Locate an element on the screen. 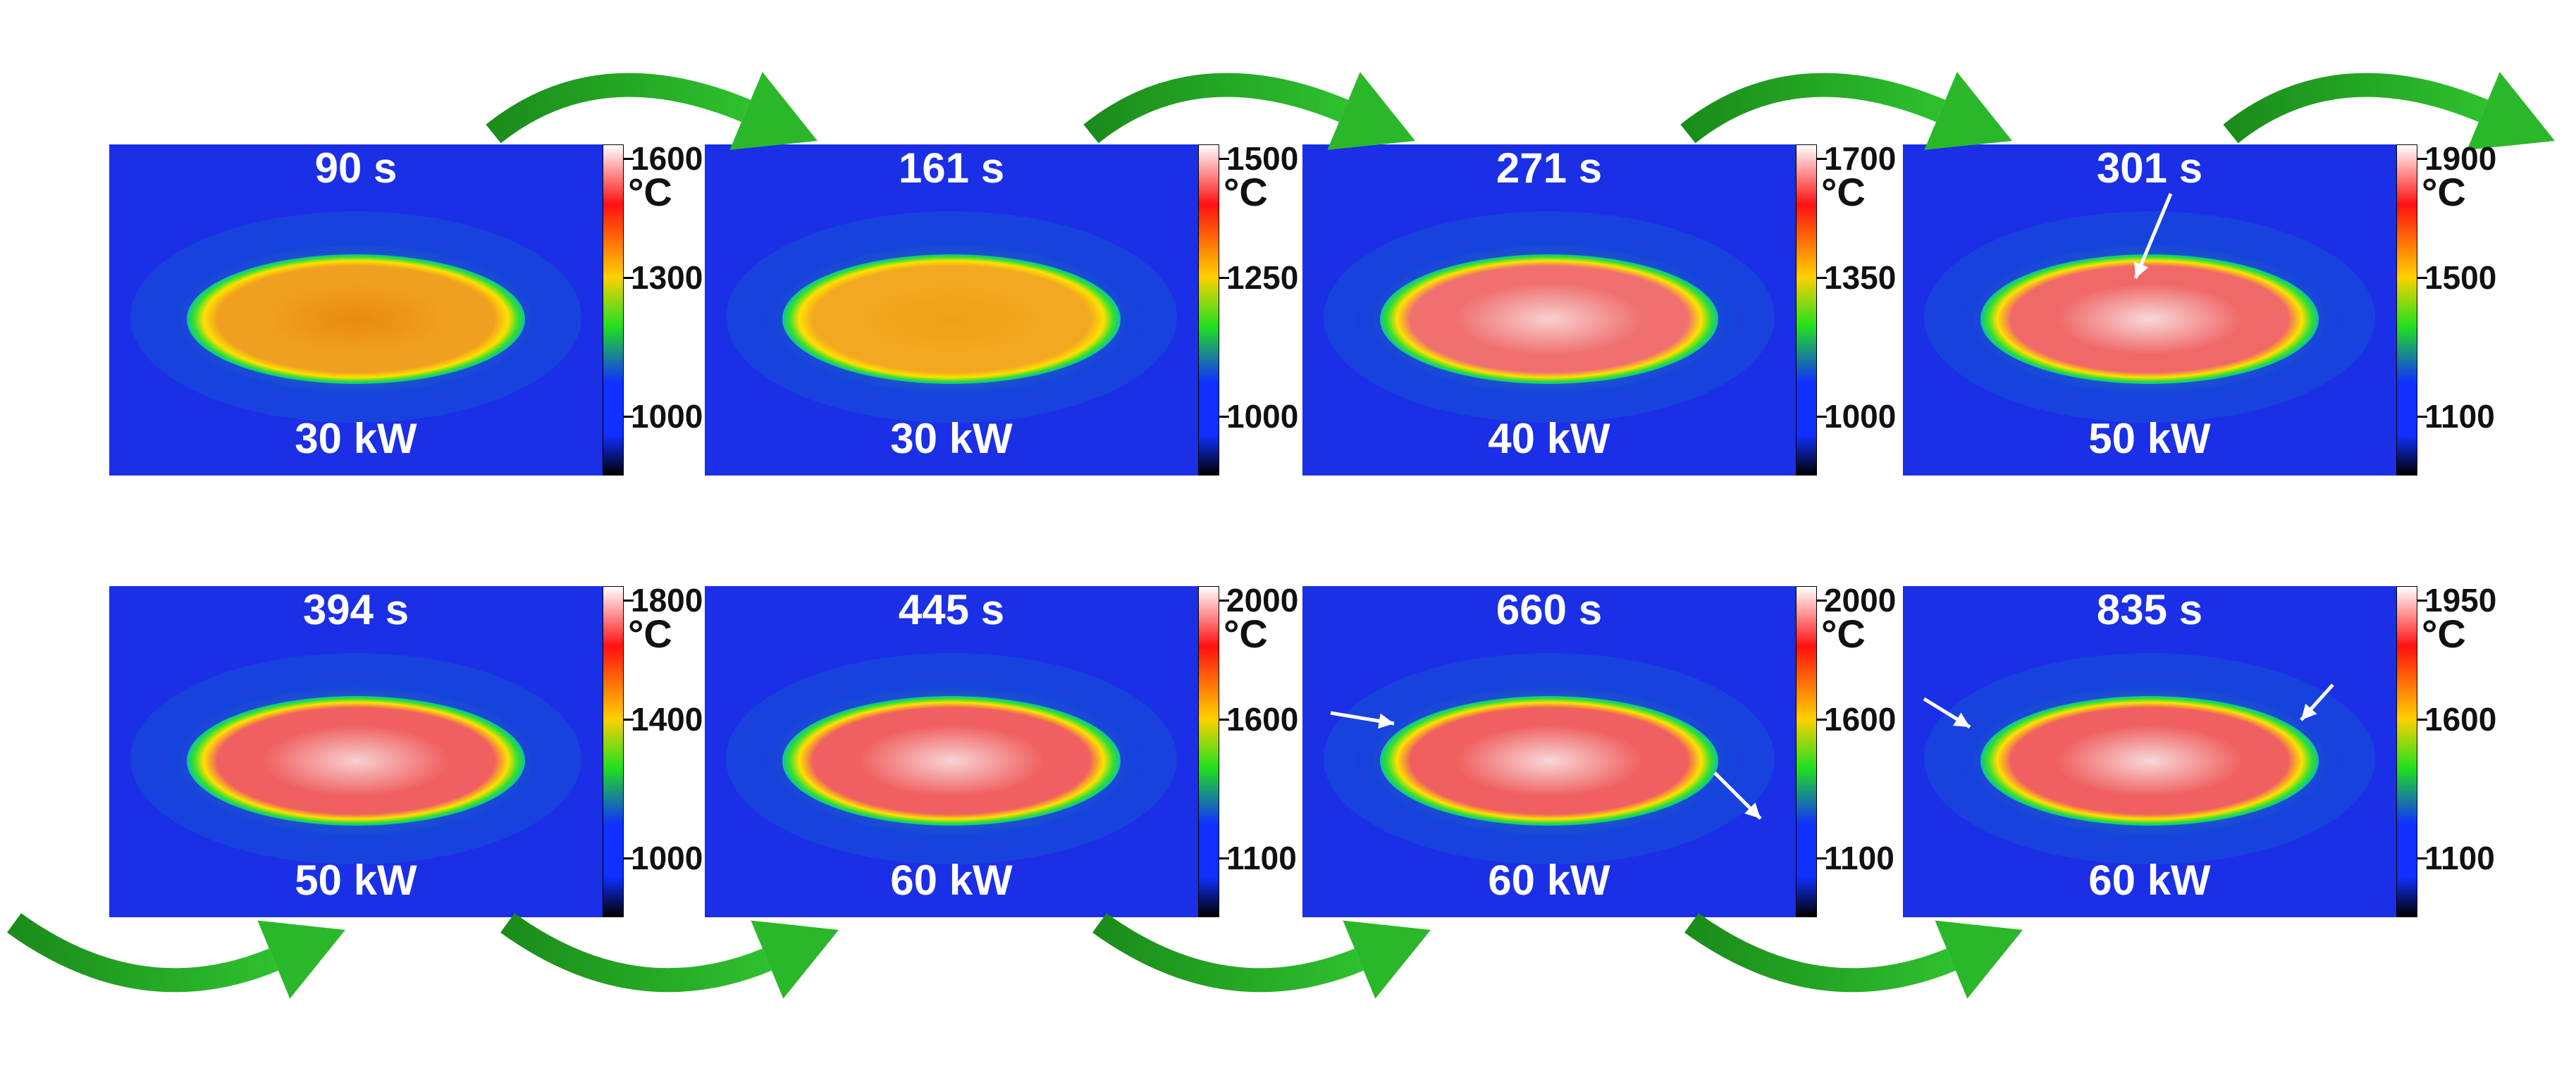 Image resolution: width=2576 pixels, height=1068 pixels. colorbar-tick-label: 1250 is located at coordinates (1262, 277).